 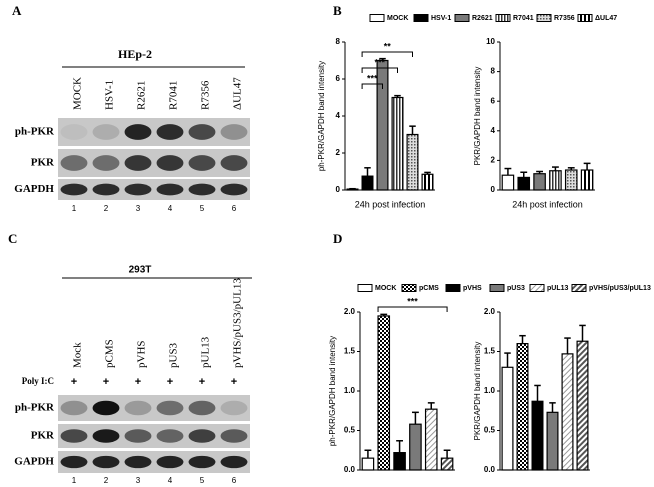 I want to click on significance-label: **, so click(x=388, y=46).